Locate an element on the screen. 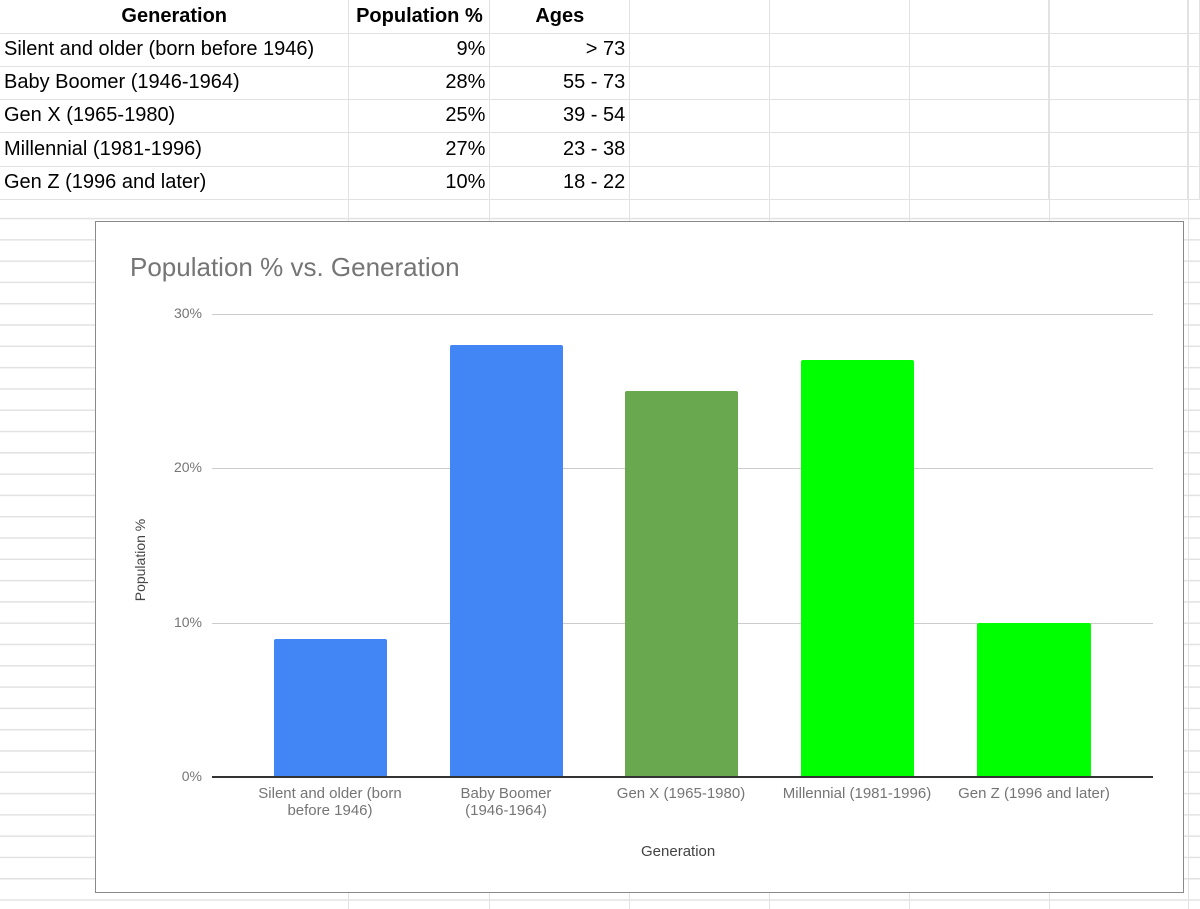 The height and width of the screenshot is (909, 1200). y-tick-label: 10% is located at coordinates (187, 622).